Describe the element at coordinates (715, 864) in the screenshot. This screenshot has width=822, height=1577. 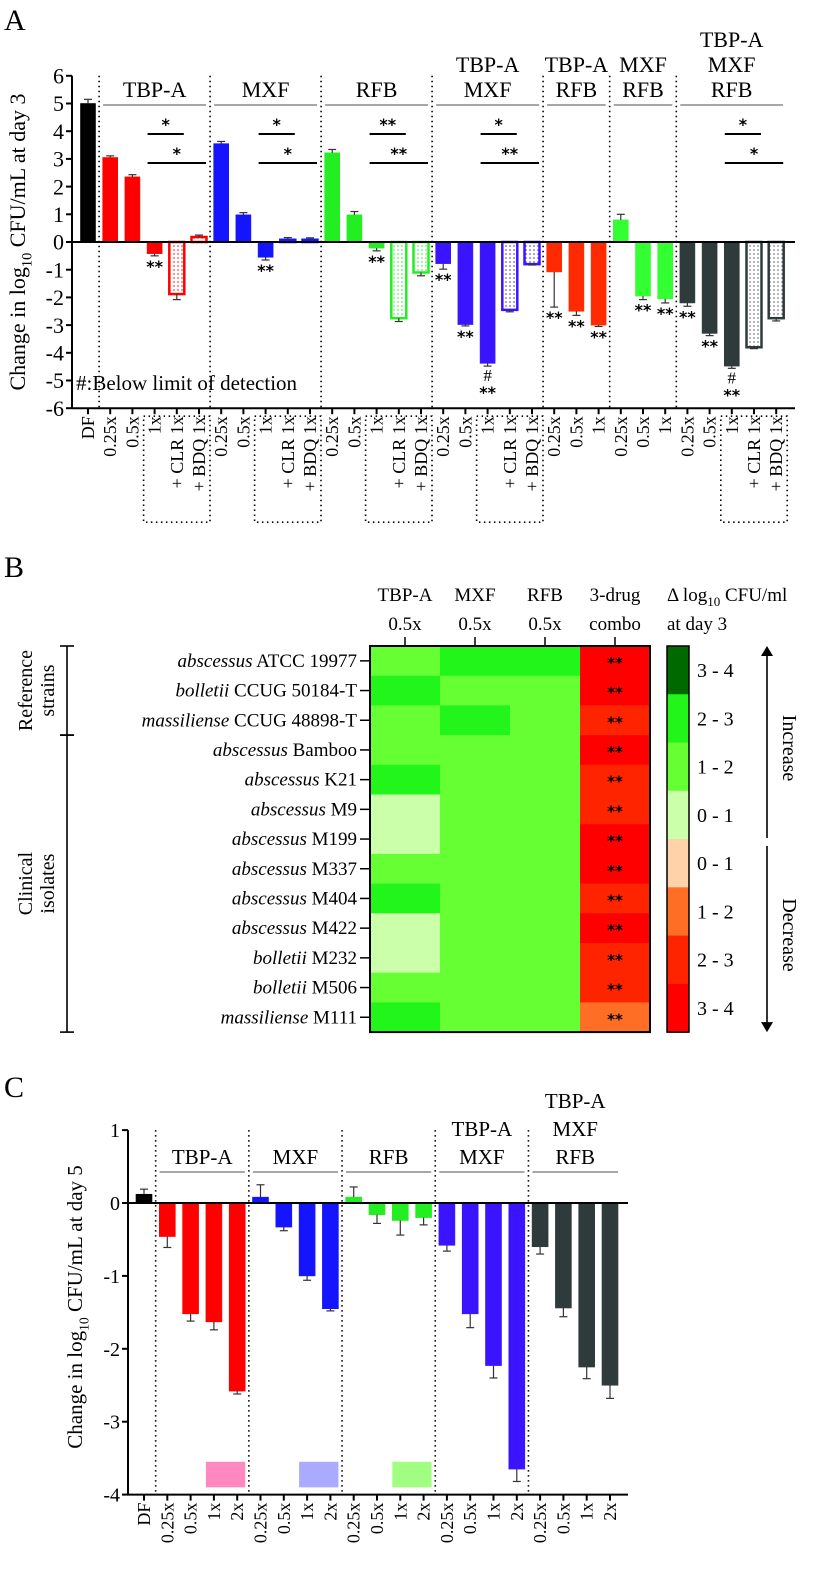
I see `legend-bin-label: 0 - 1` at that location.